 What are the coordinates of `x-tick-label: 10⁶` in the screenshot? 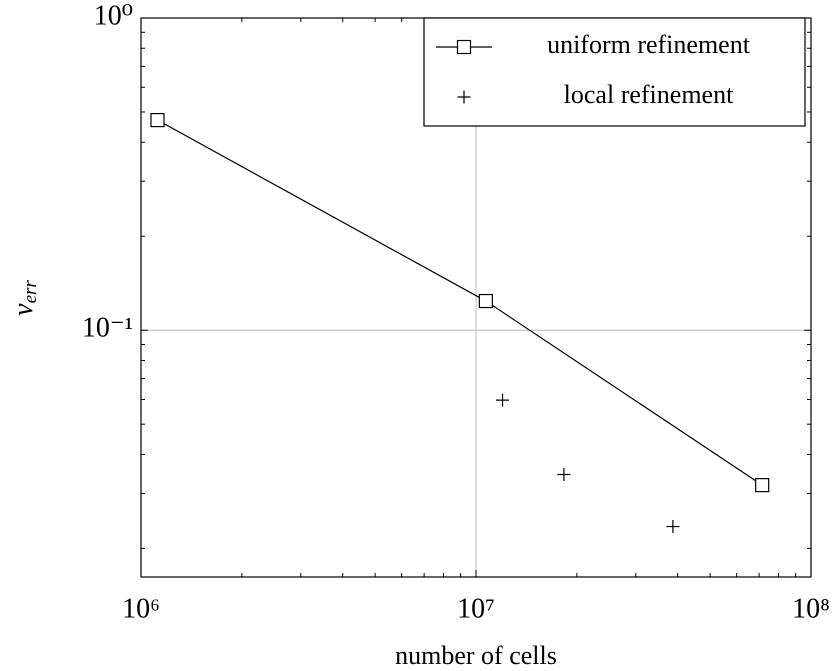 It's located at (141, 608).